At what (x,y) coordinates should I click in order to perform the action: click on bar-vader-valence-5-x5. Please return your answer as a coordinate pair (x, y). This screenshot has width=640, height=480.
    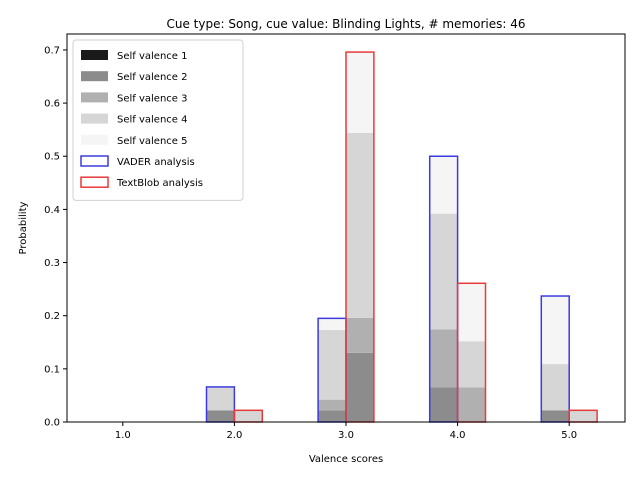
    Looking at the image, I should click on (555, 330).